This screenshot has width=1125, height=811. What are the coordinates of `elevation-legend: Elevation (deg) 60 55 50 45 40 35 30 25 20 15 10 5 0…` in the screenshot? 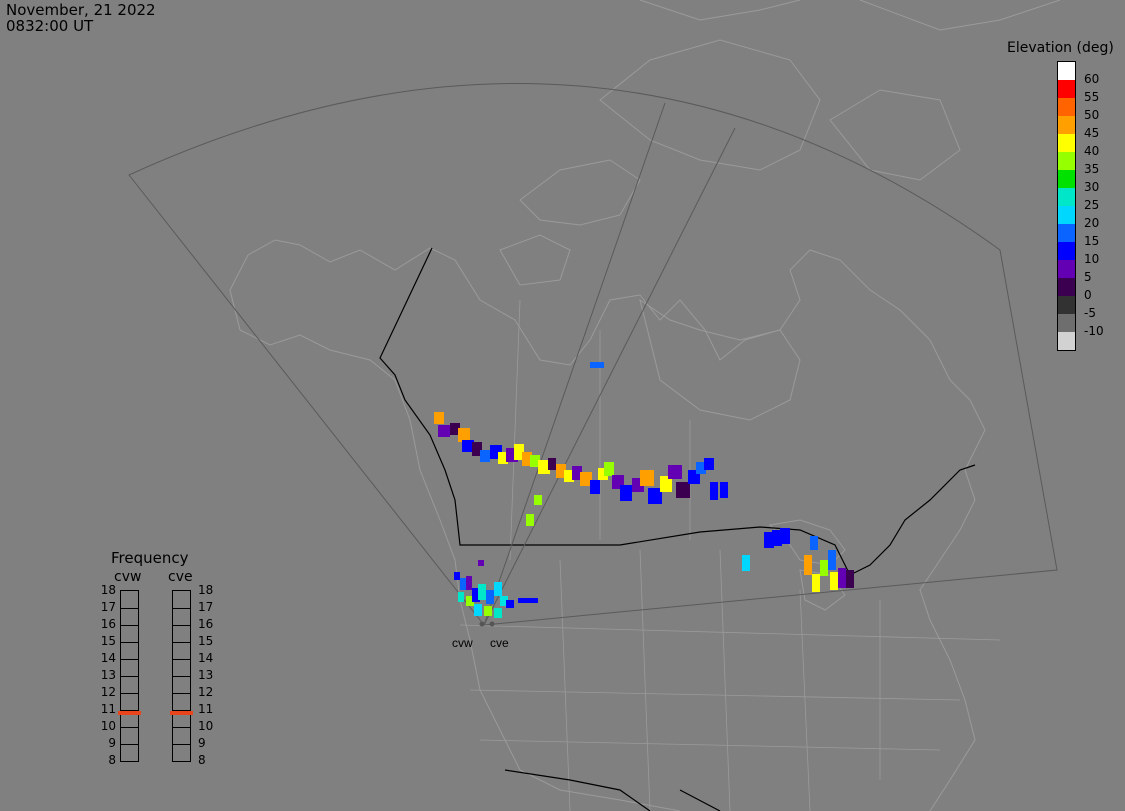 It's located at (1062, 200).